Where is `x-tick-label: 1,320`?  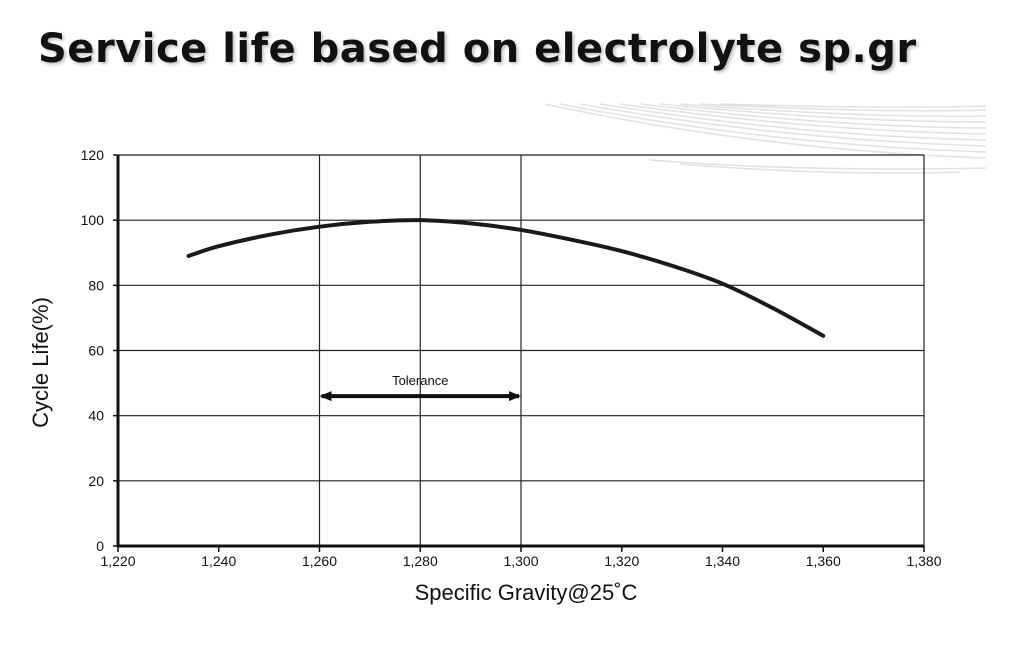 x-tick-label: 1,320 is located at coordinates (621, 561).